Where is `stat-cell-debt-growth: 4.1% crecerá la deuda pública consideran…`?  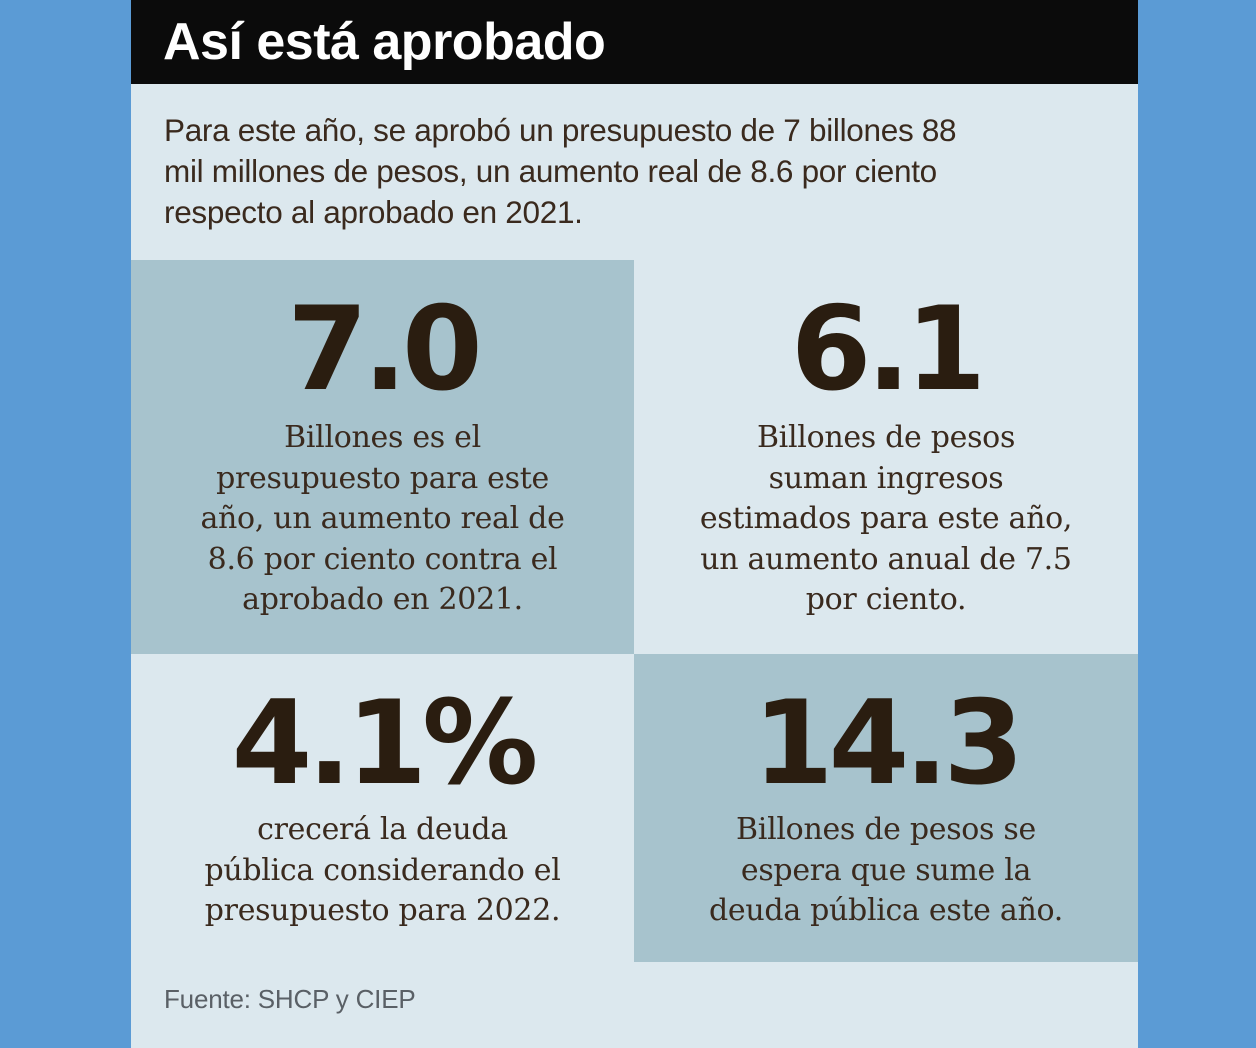
stat-cell-debt-growth: 4.1% crecerá la deuda pública consideran… is located at coordinates (382, 808).